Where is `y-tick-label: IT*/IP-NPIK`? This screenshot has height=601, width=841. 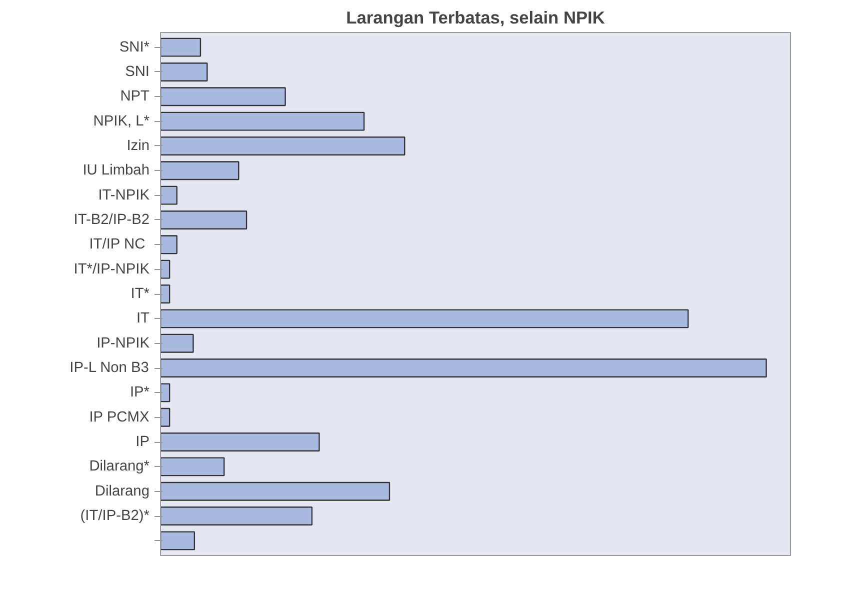 y-tick-label: IT*/IP-NPIK is located at coordinates (112, 269).